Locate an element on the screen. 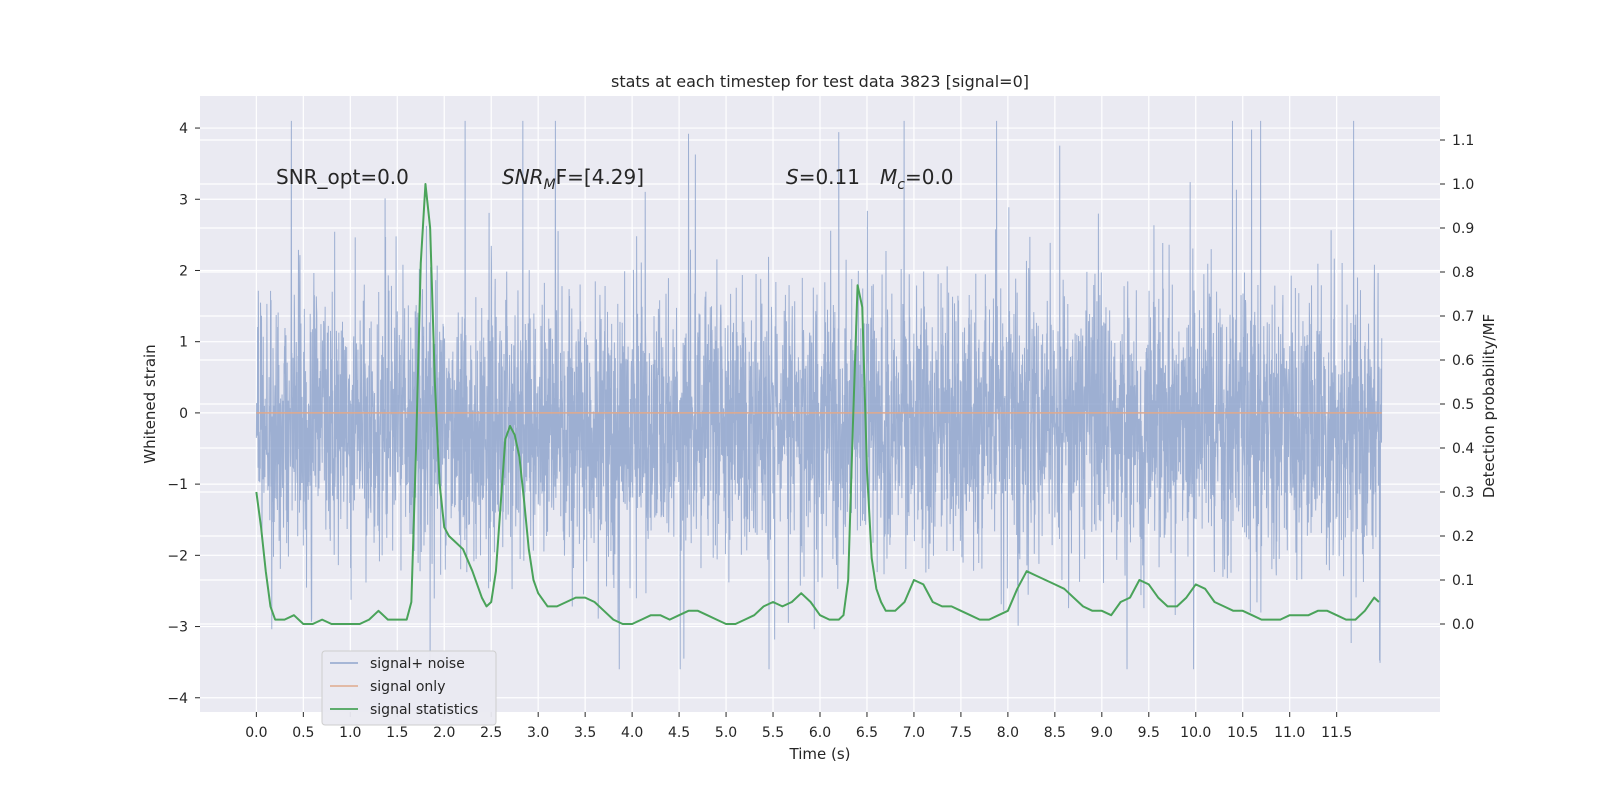 The height and width of the screenshot is (800, 1600). x-tick-label: 4.0 is located at coordinates (632, 733).